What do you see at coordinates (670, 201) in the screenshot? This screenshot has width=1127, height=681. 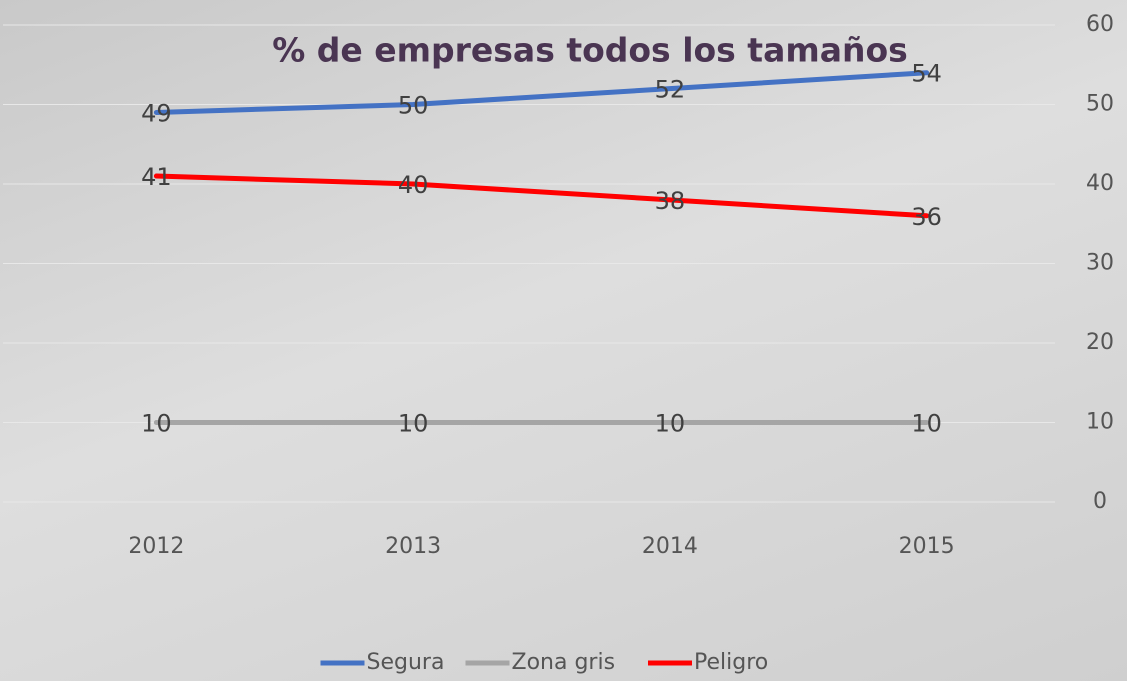 I see `data-label: 38` at bounding box center [670, 201].